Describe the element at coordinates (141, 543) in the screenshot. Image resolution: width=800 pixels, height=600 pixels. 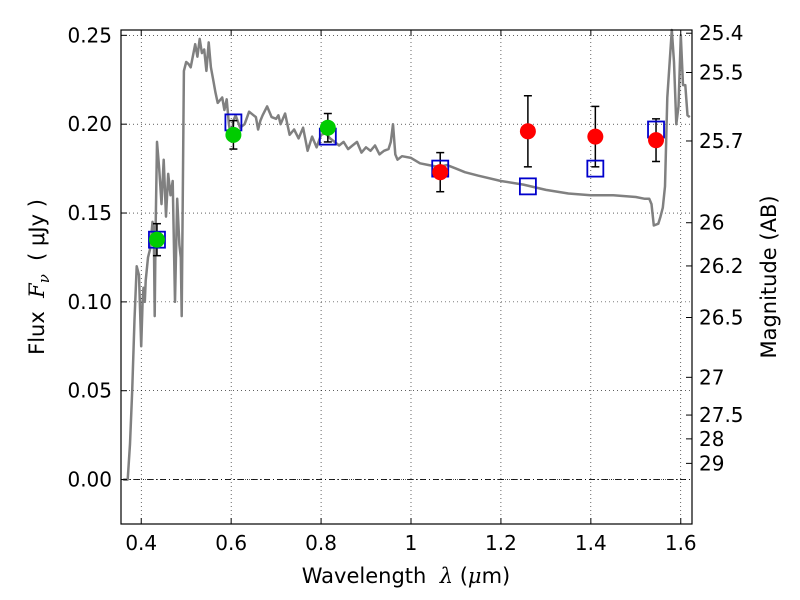
I see `x-tick-label: 0.4` at that location.